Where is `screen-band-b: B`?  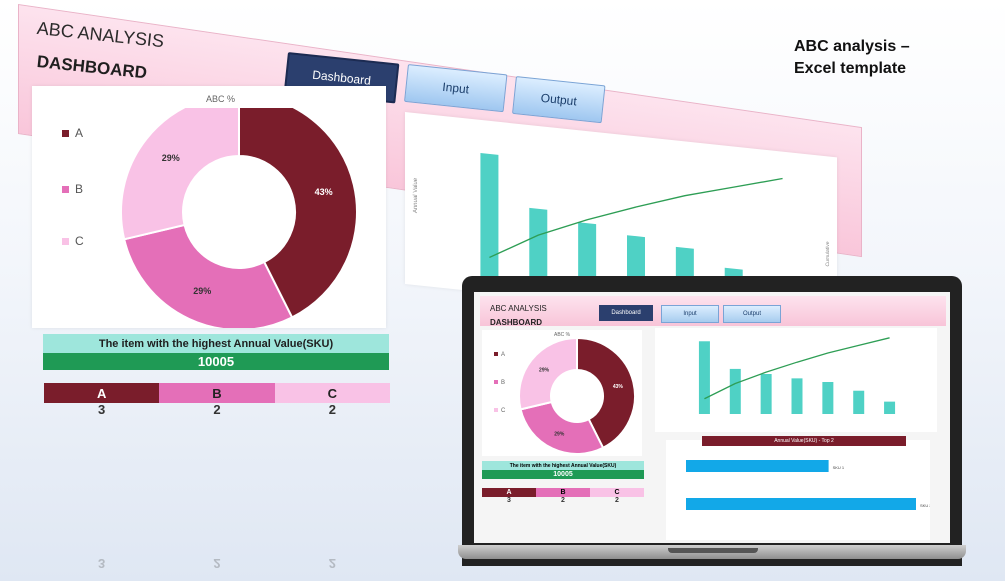
screen-band-b: B is located at coordinates (563, 492).